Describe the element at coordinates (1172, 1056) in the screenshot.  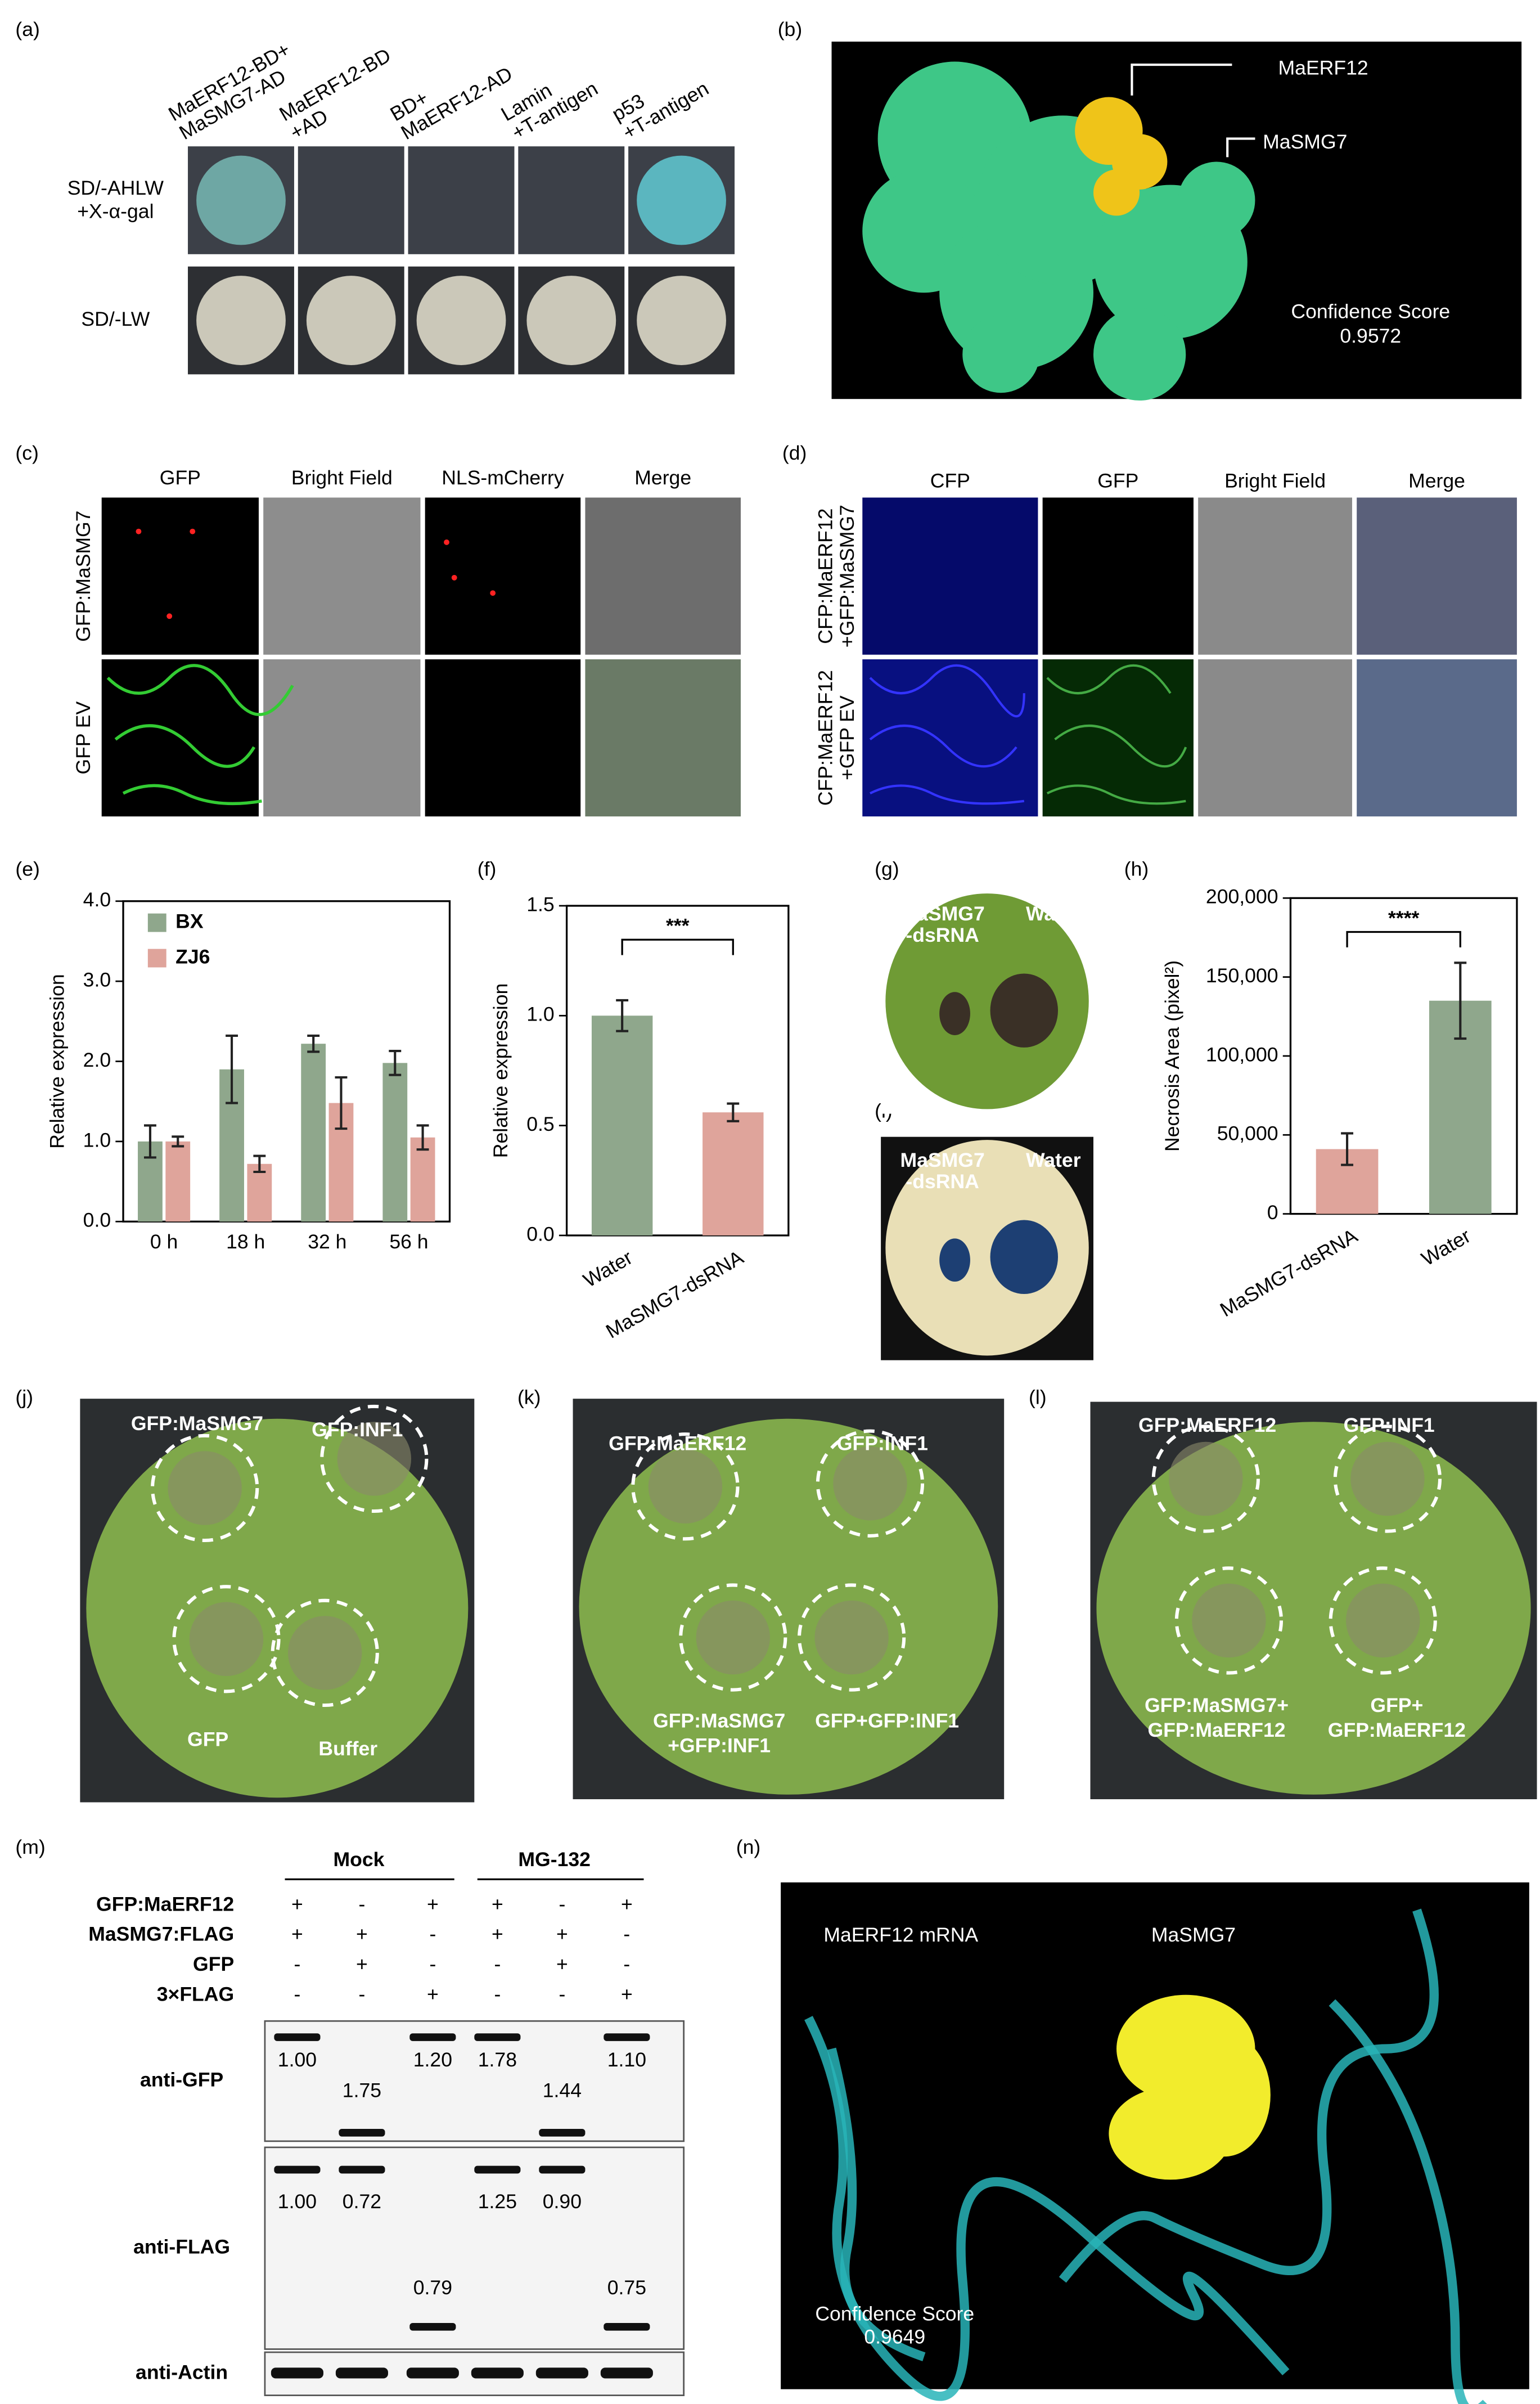
I see `y-axis-label: Necrosis Area (pixel²)` at that location.